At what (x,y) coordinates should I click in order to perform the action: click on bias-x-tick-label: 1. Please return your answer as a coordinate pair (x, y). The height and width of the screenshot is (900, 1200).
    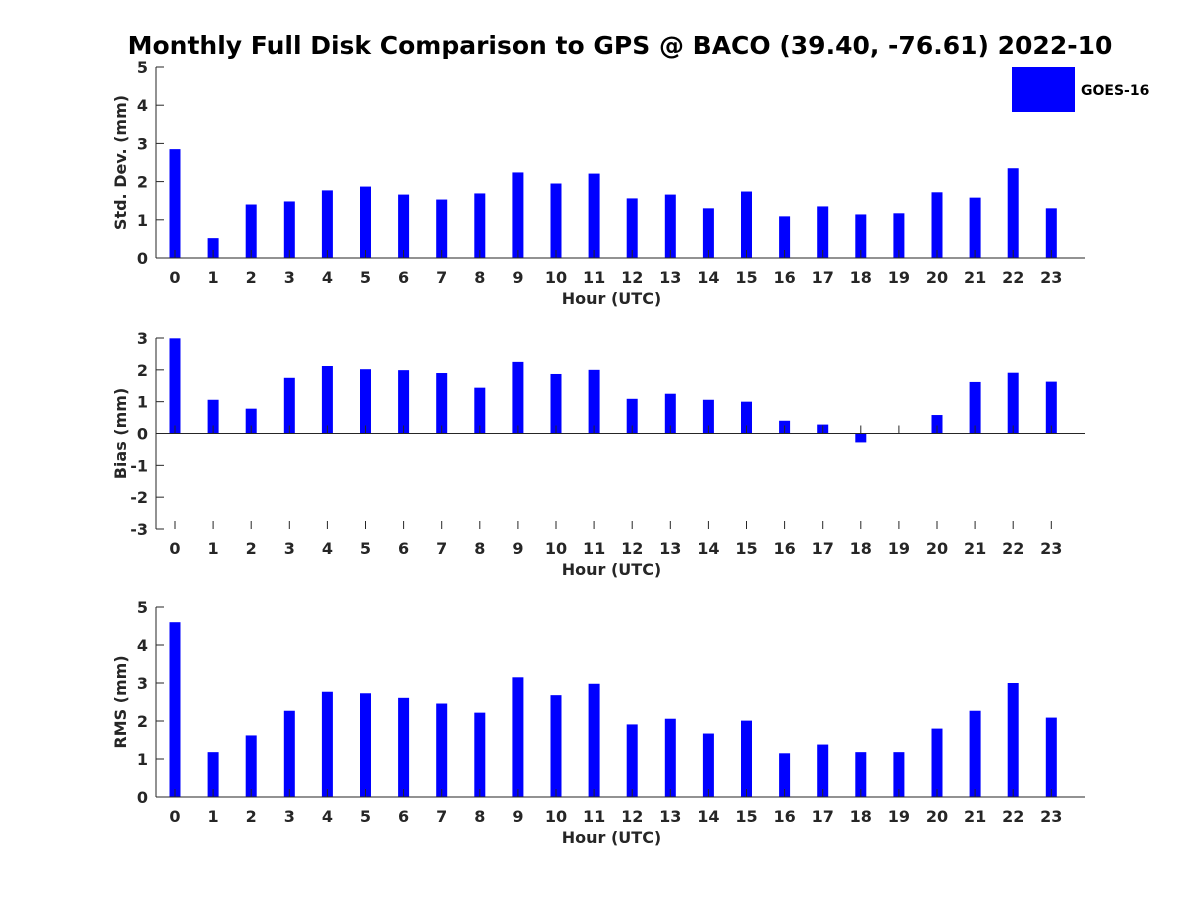
    Looking at the image, I should click on (213, 548).